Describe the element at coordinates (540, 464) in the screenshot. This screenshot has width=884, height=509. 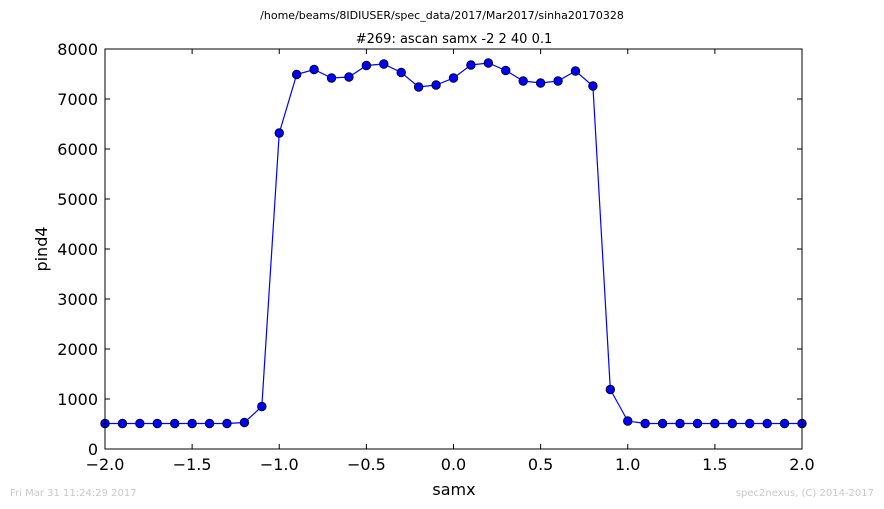
I see `x-tick-label: 0.5` at that location.